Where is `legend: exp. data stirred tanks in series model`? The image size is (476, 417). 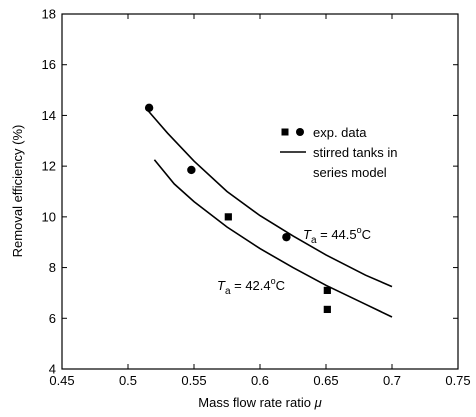
legend: exp. data stirred tanks in series model is located at coordinates (339, 152).